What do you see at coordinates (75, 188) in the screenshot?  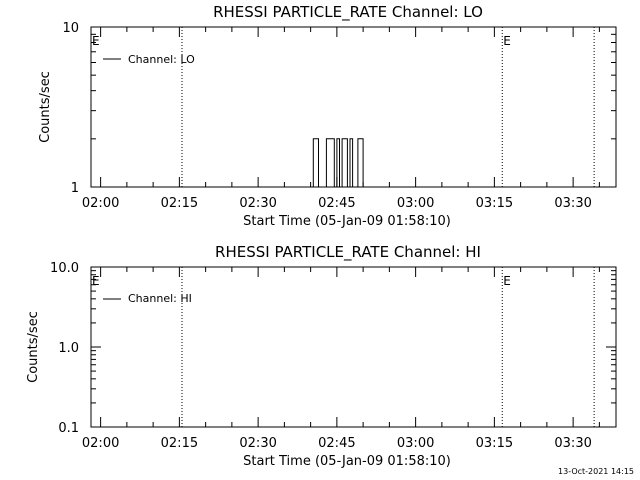 I see `y-tick-label: 1` at bounding box center [75, 188].